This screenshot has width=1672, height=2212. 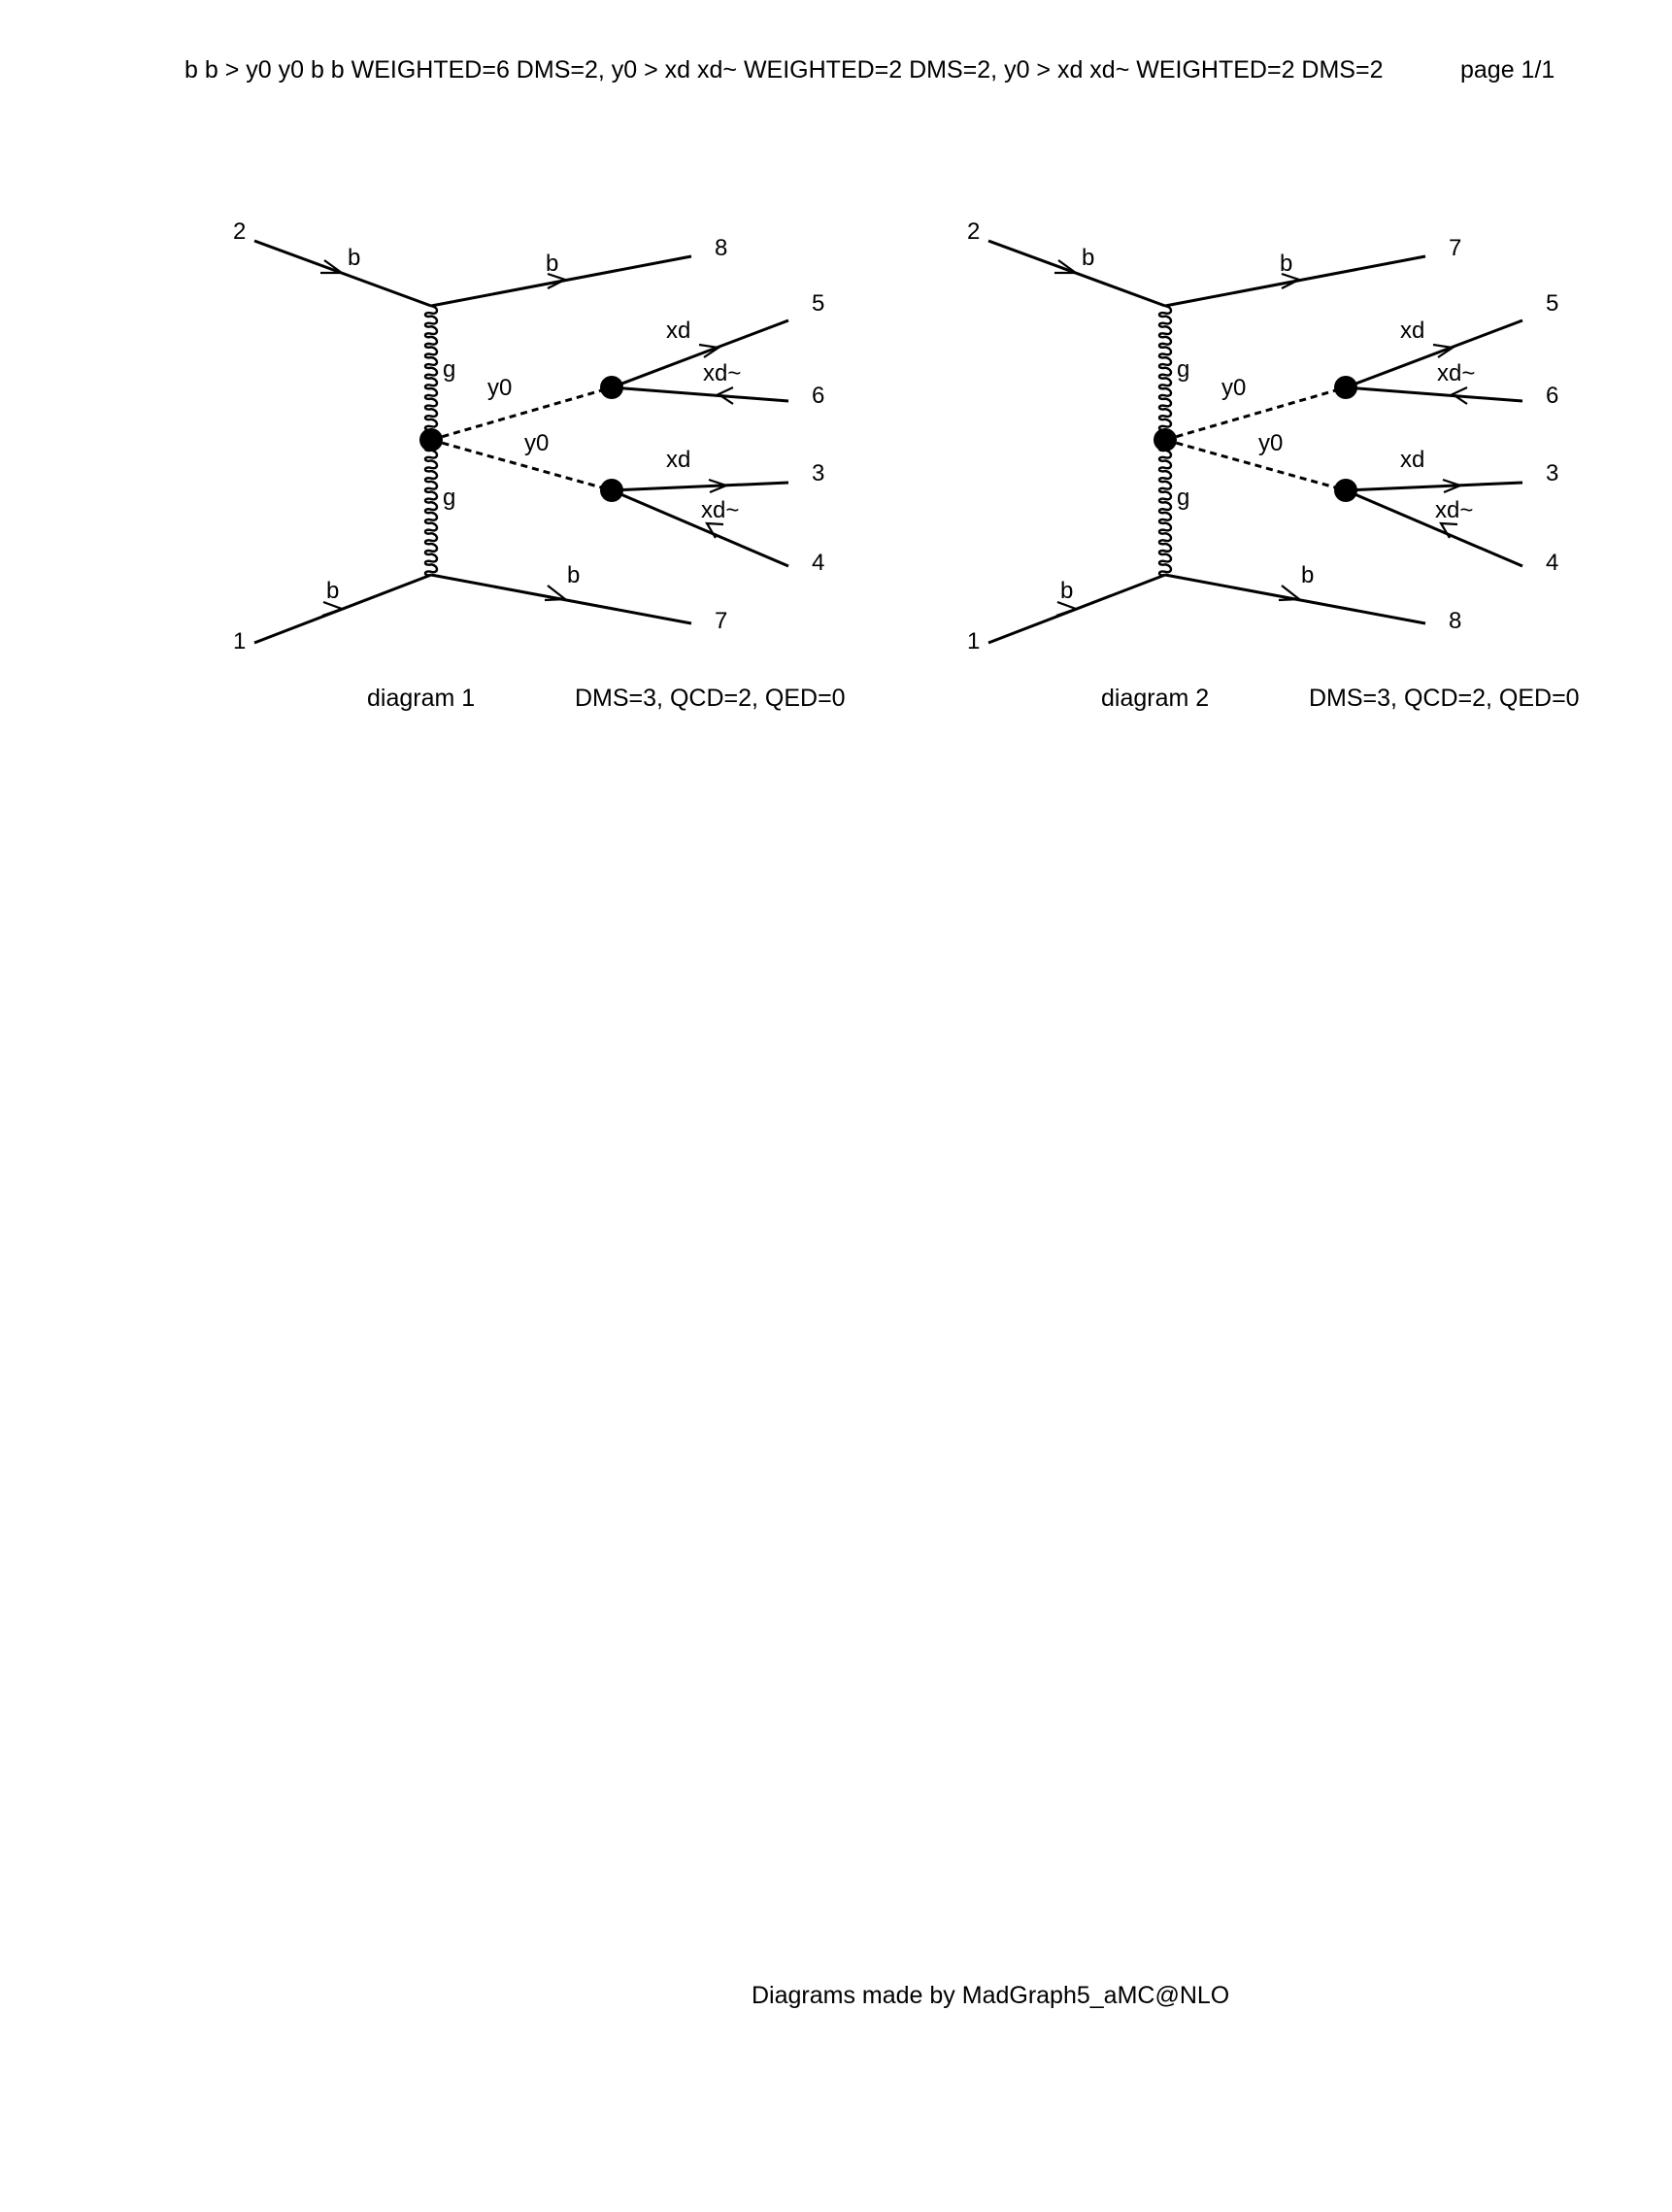 What do you see at coordinates (721, 621) in the screenshot?
I see `leg-number-bottom-out: 7` at bounding box center [721, 621].